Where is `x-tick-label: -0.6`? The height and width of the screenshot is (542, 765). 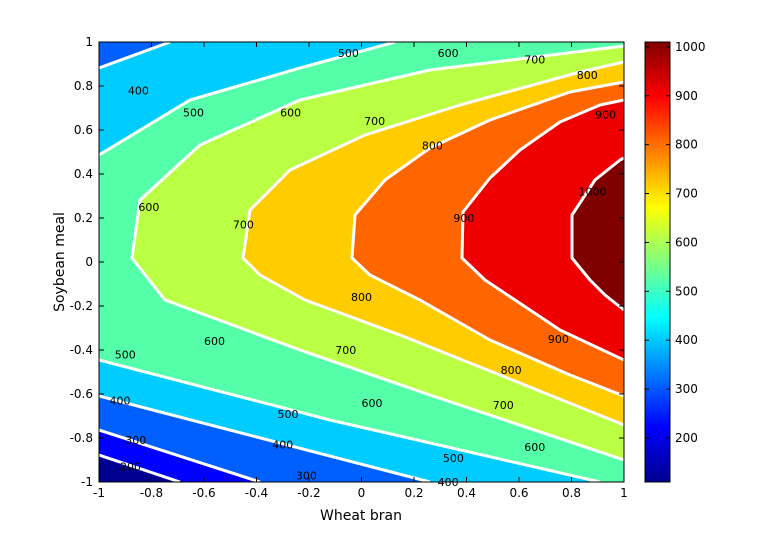 x-tick-label: -0.6 is located at coordinates (203, 493).